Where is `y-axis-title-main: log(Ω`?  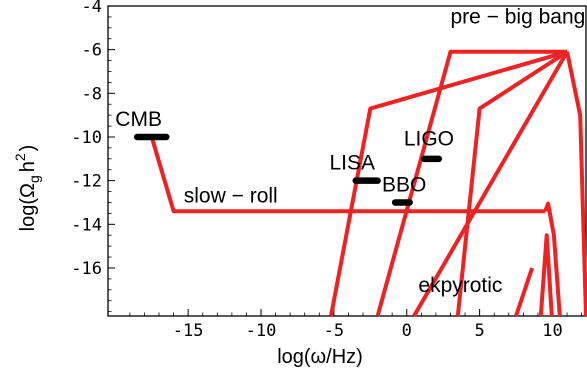 y-axis-title-main: log(Ω is located at coordinates (28, 207).